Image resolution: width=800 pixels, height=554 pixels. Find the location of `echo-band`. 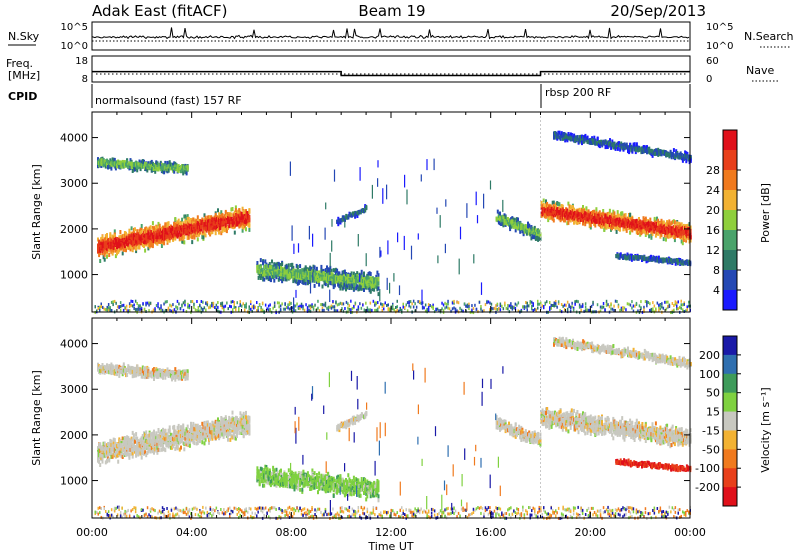

echo-band is located at coordinates (318, 277).